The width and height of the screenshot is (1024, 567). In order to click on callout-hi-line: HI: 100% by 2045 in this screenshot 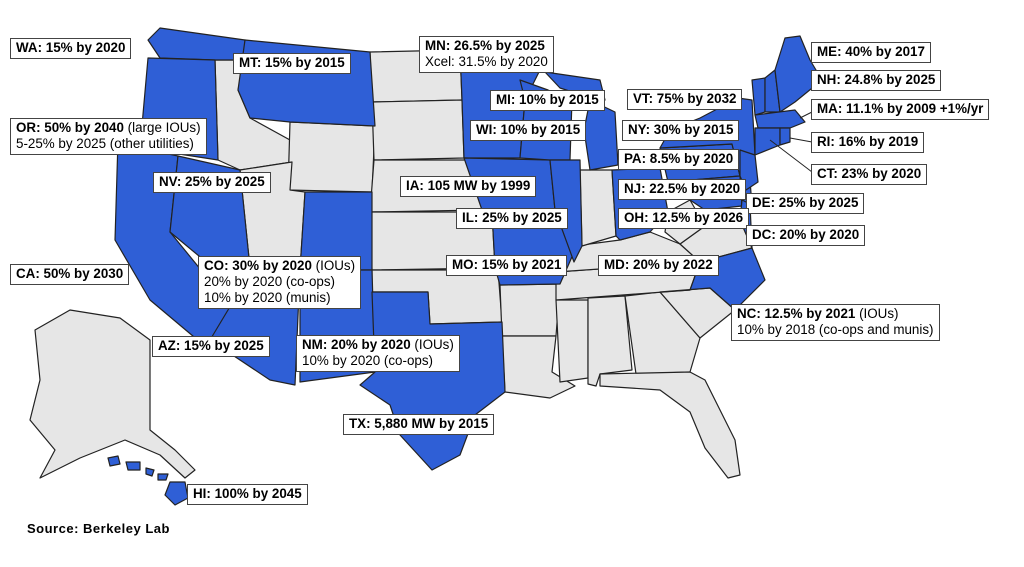, I will do `click(247, 494)`.